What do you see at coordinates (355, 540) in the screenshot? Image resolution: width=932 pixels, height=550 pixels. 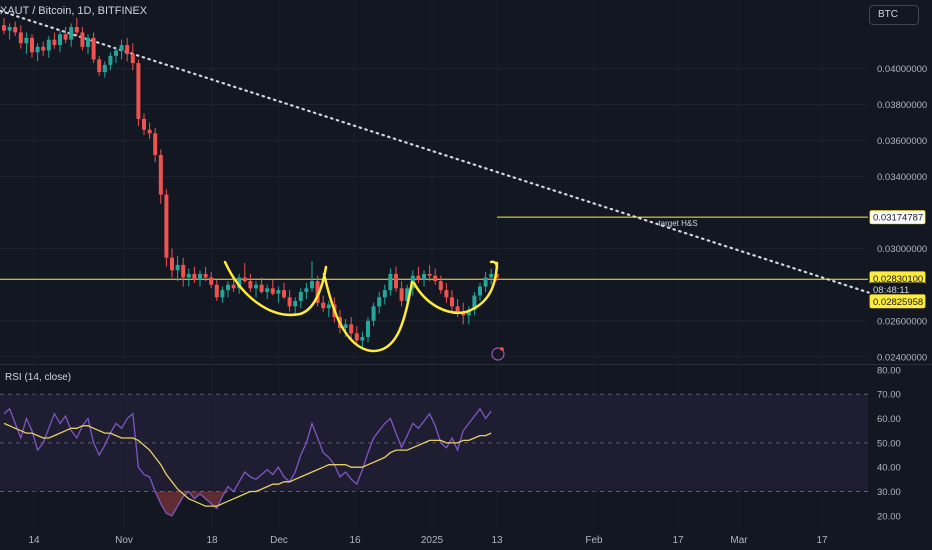 I see `time-tick-label: 16` at bounding box center [355, 540].